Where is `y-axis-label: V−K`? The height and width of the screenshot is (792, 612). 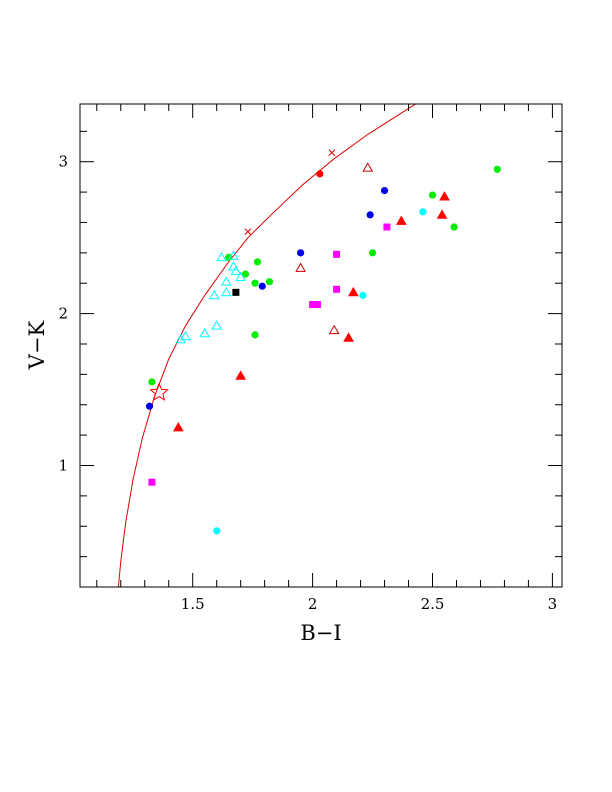 y-axis-label: V−K is located at coordinates (37, 345).